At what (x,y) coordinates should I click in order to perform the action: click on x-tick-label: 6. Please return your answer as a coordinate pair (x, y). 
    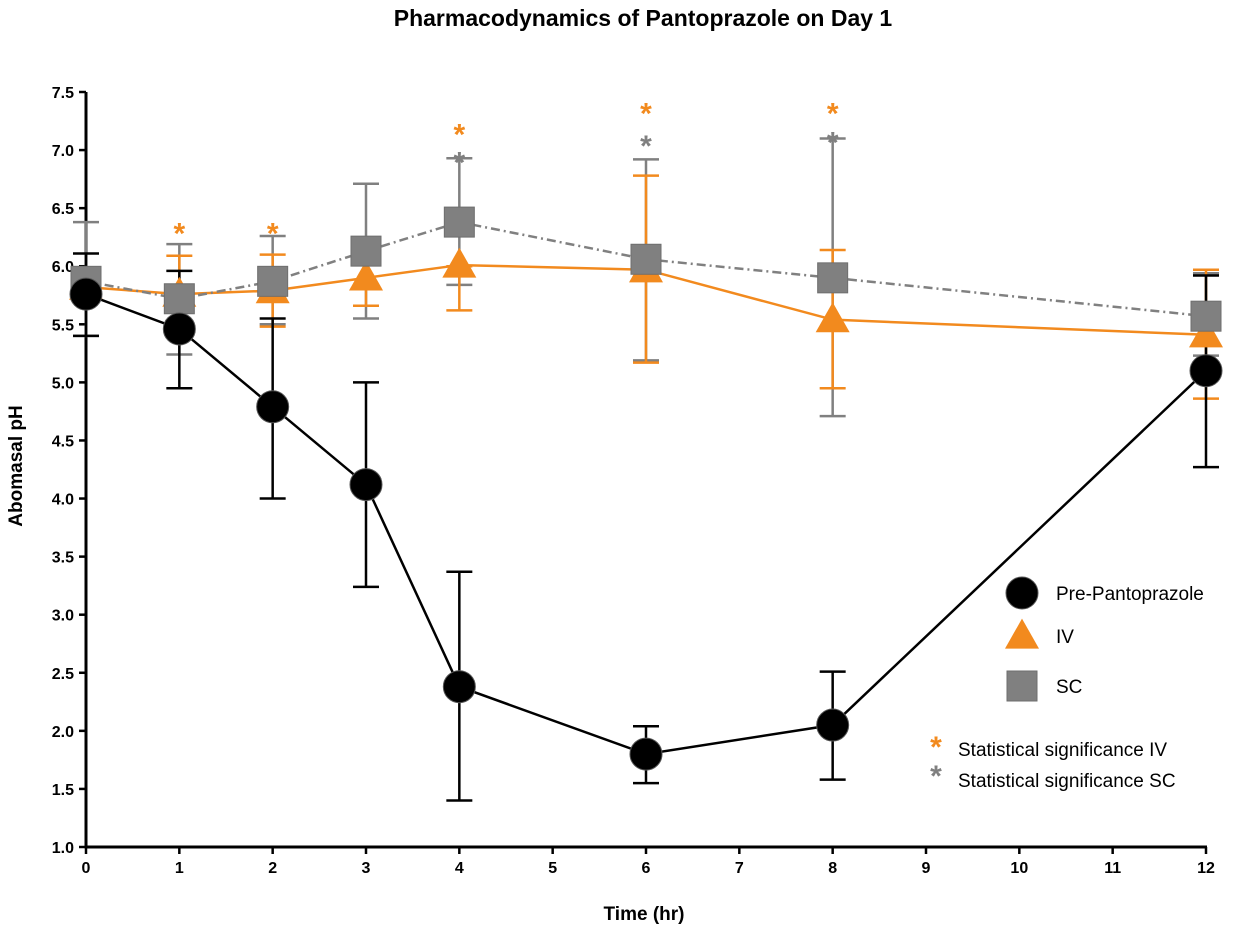
    Looking at the image, I should click on (646, 868).